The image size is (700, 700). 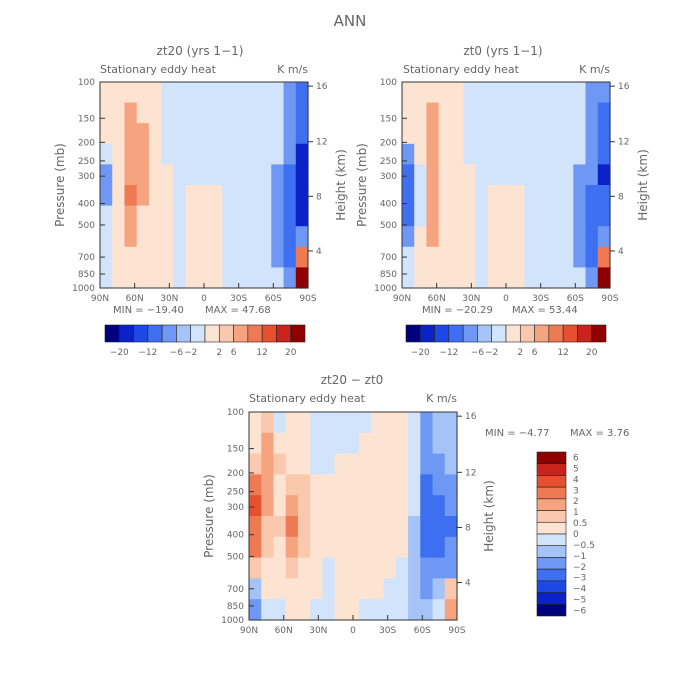 What do you see at coordinates (623, 143) in the screenshot?
I see `y2-tick-label: 12` at bounding box center [623, 143].